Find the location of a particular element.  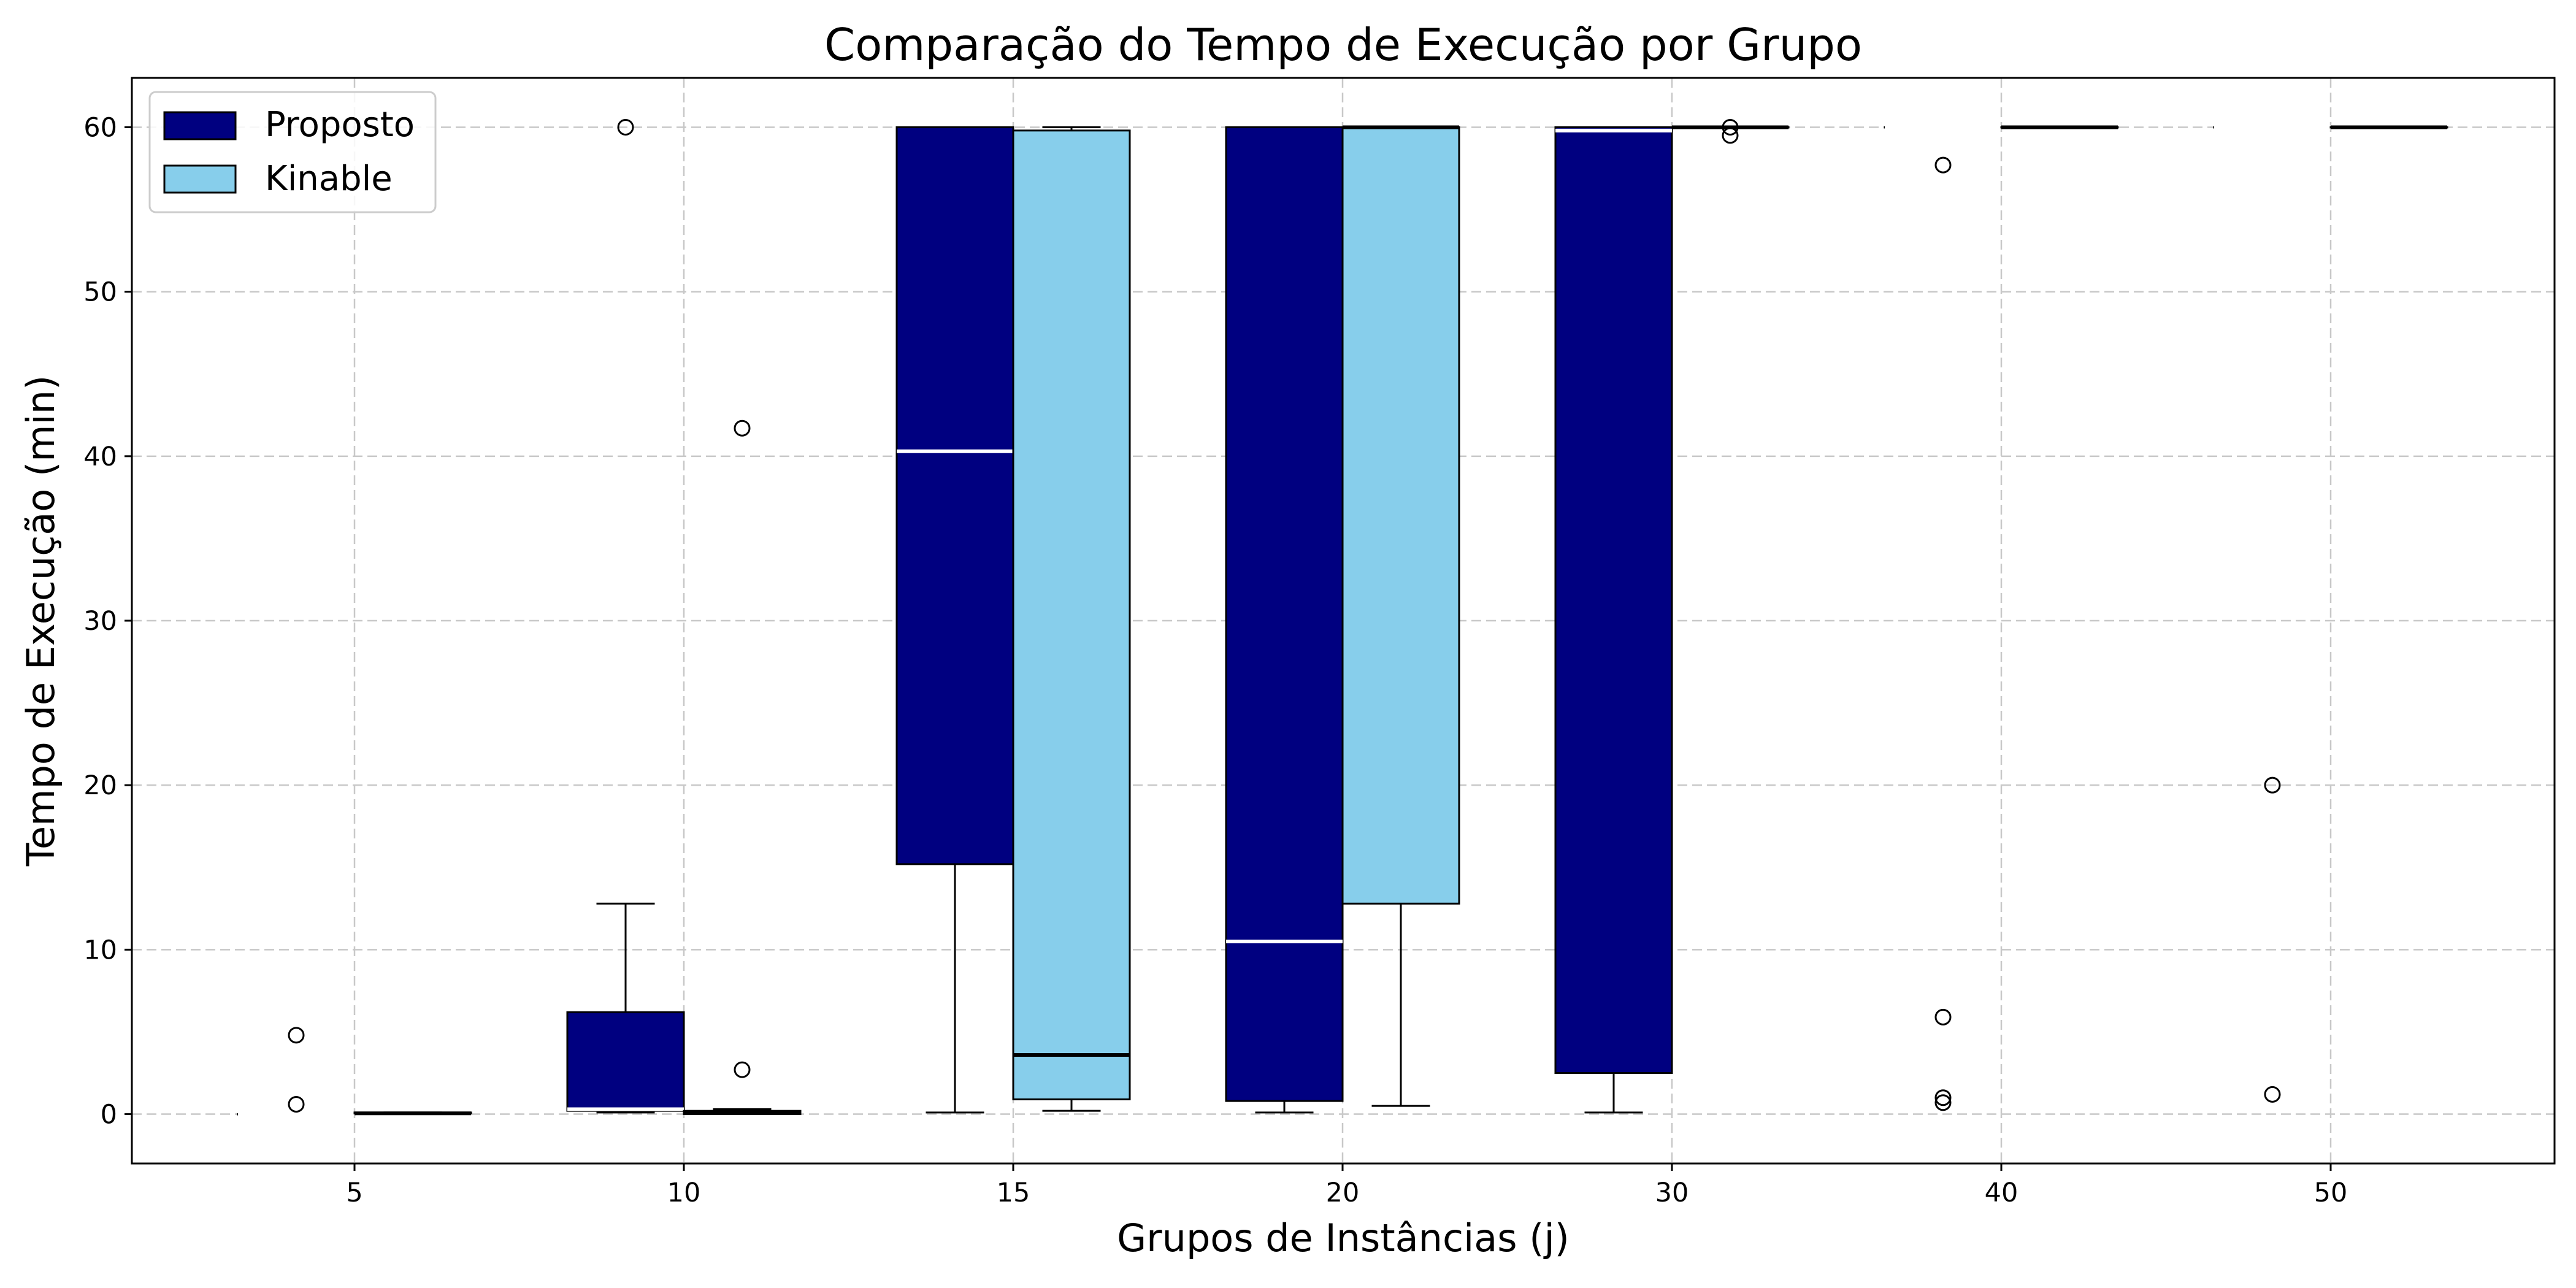

x-tick-label: 50 is located at coordinates (2331, 1193).